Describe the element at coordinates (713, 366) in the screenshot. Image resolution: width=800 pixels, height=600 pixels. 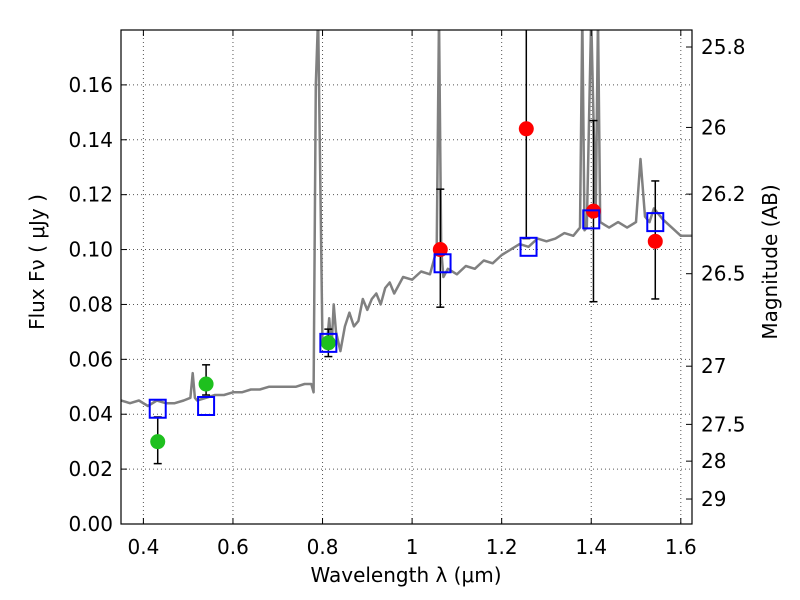
I see `y2-tick-label: 27` at that location.